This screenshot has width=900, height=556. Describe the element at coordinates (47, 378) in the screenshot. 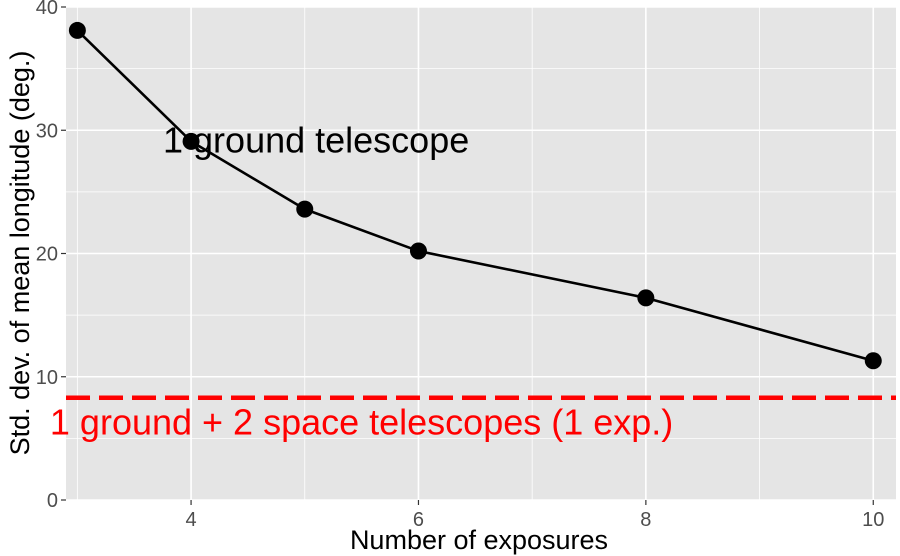

I see `y-tick-label: 10` at that location.